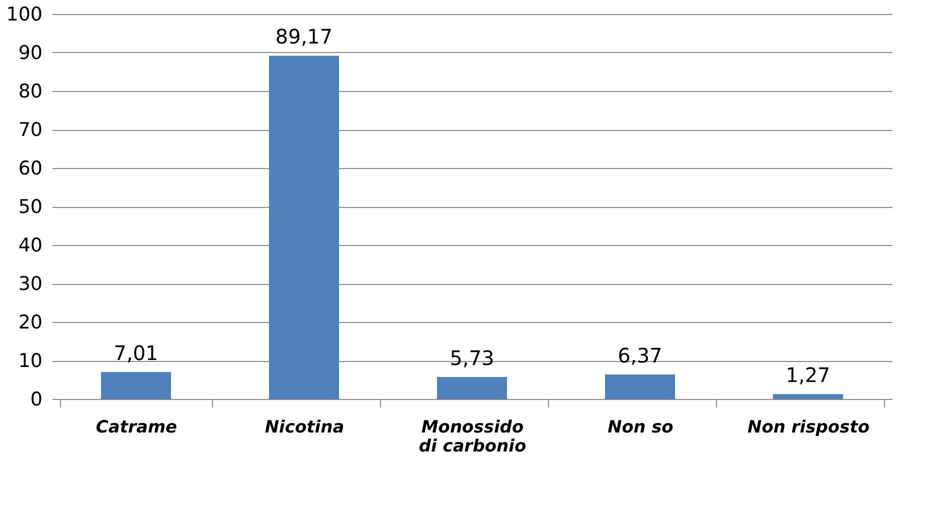 This screenshot has width=949, height=505. I want to click on y-tick-label: 50, so click(30, 207).